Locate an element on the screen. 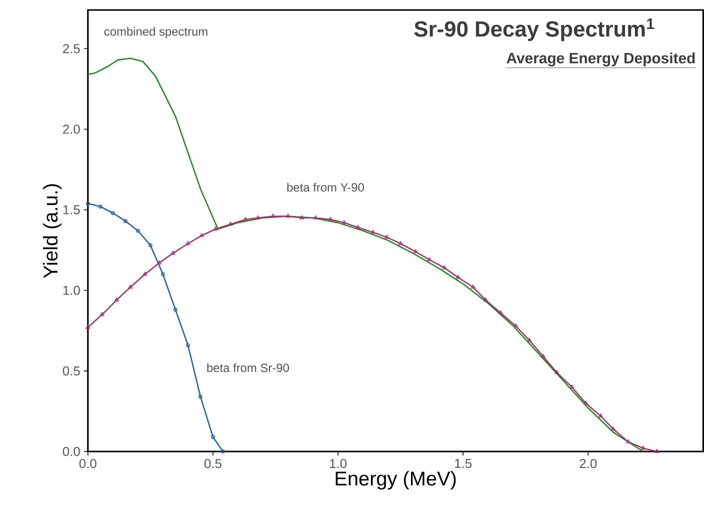  y-tick-label: 1.0 is located at coordinates (71, 290).